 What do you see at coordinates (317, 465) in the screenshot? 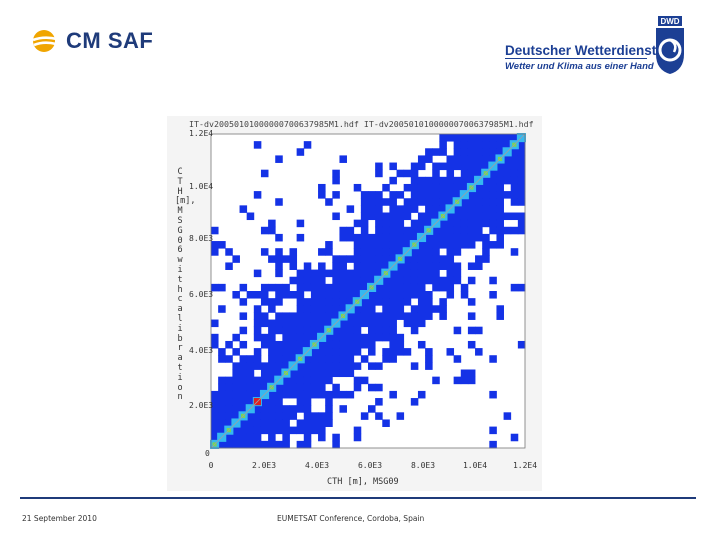
I see `x-tick-label: 4.0E3` at bounding box center [317, 465].